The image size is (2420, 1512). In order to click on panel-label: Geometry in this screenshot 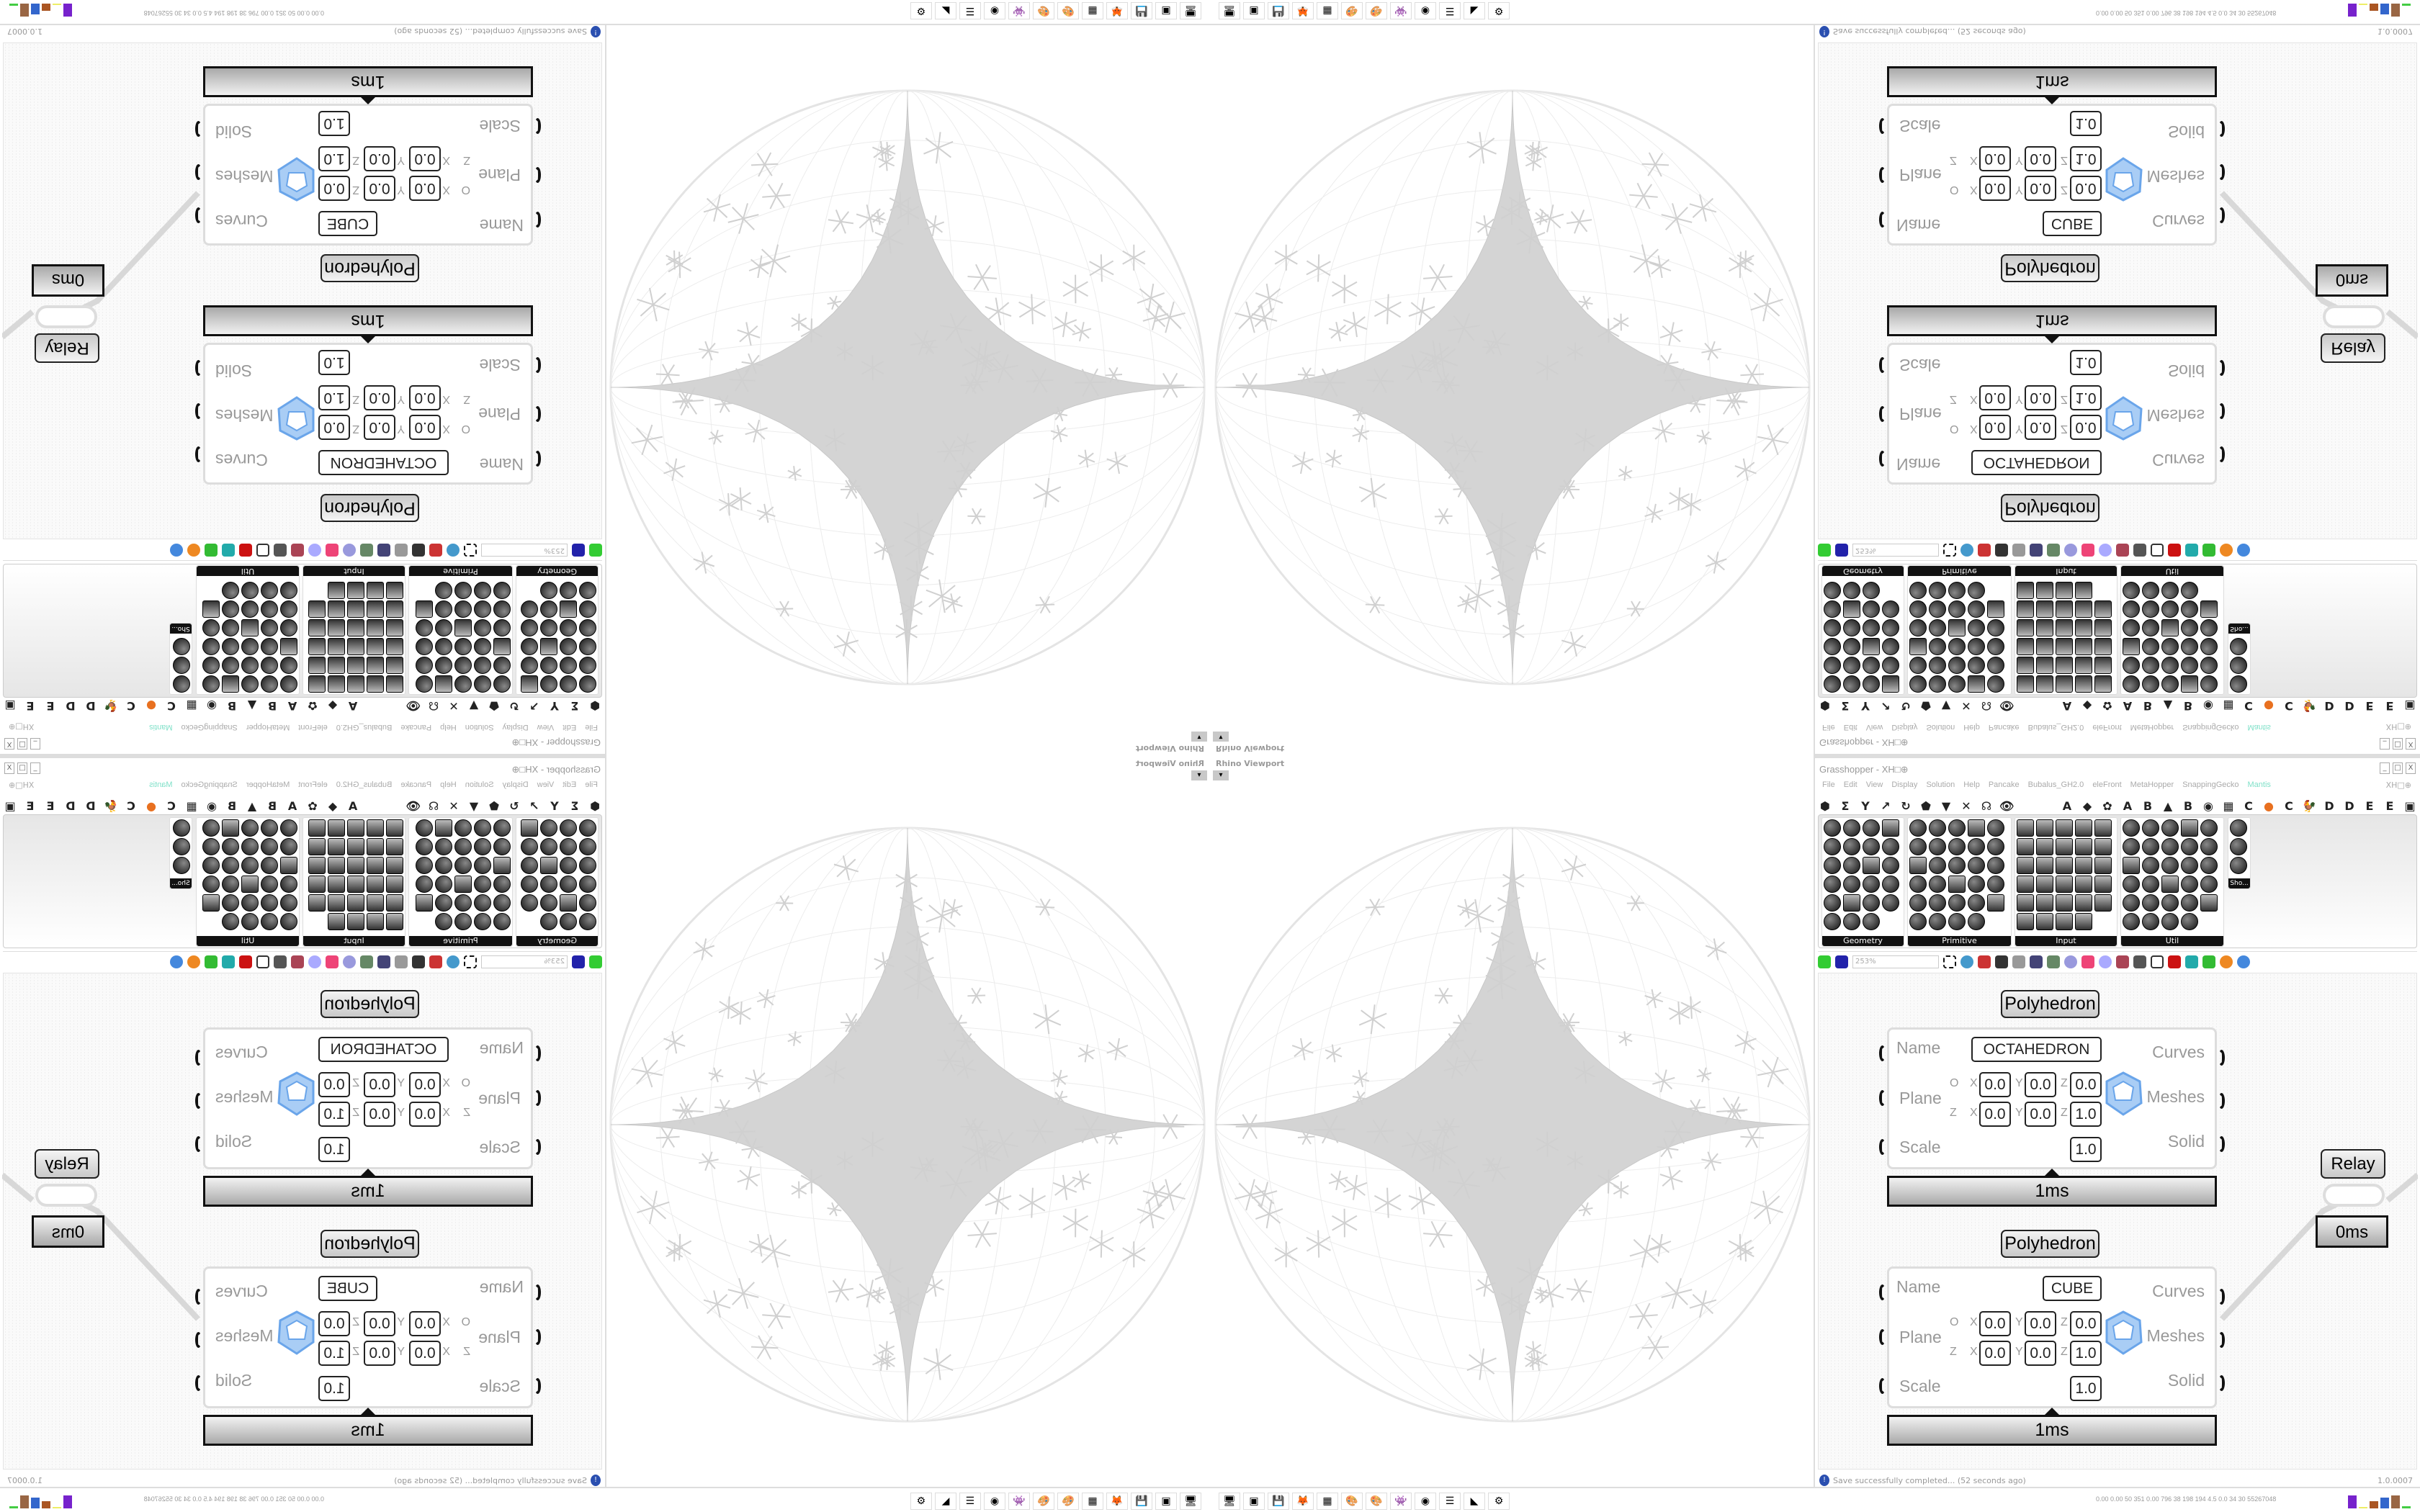, I will do `click(1863, 571)`.